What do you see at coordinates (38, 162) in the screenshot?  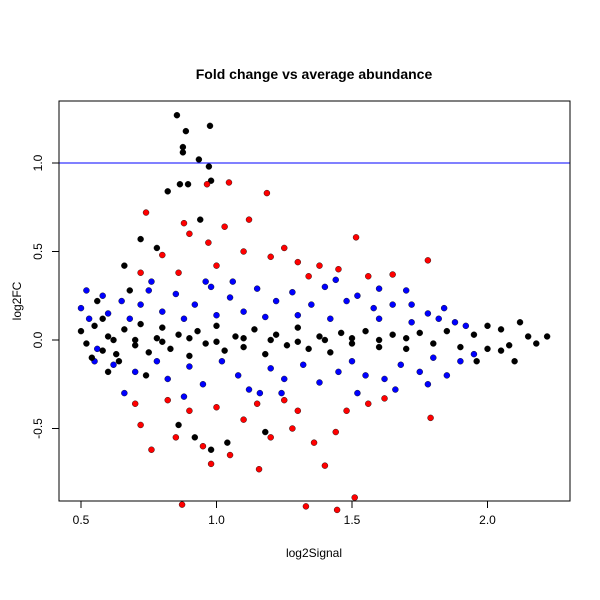 I see `y-tick-label: 1.0` at bounding box center [38, 162].